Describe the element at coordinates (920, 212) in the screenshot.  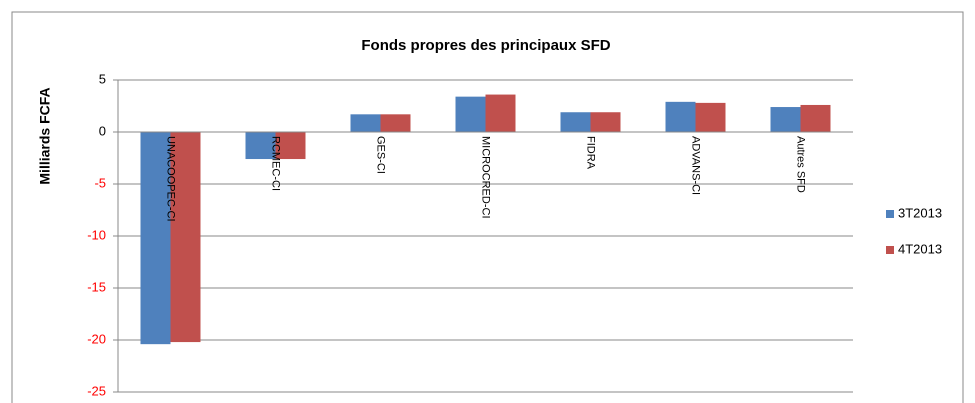
I see `legend-label: 3T2013` at that location.